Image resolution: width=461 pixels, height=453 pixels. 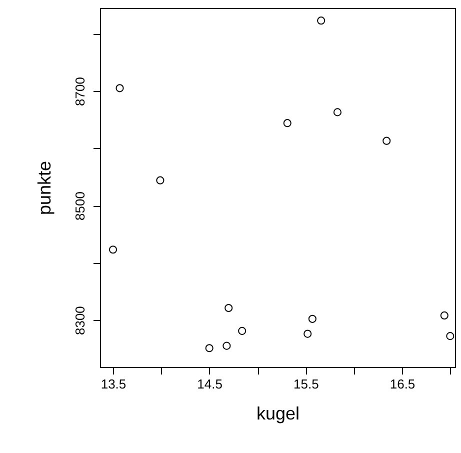 What do you see at coordinates (44, 188) in the screenshot?
I see `y-axis-title: punkte` at bounding box center [44, 188].